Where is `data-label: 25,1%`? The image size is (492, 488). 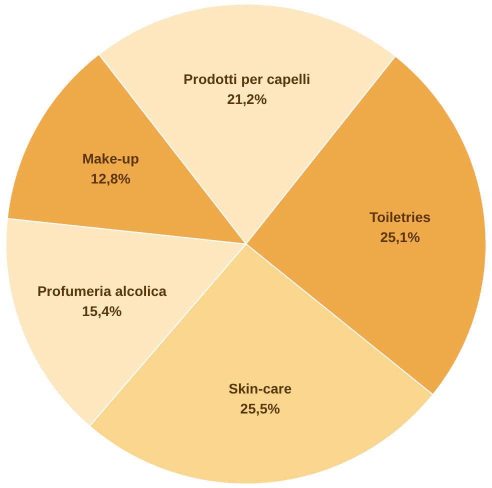
data-label: 25,1% is located at coordinates (400, 236).